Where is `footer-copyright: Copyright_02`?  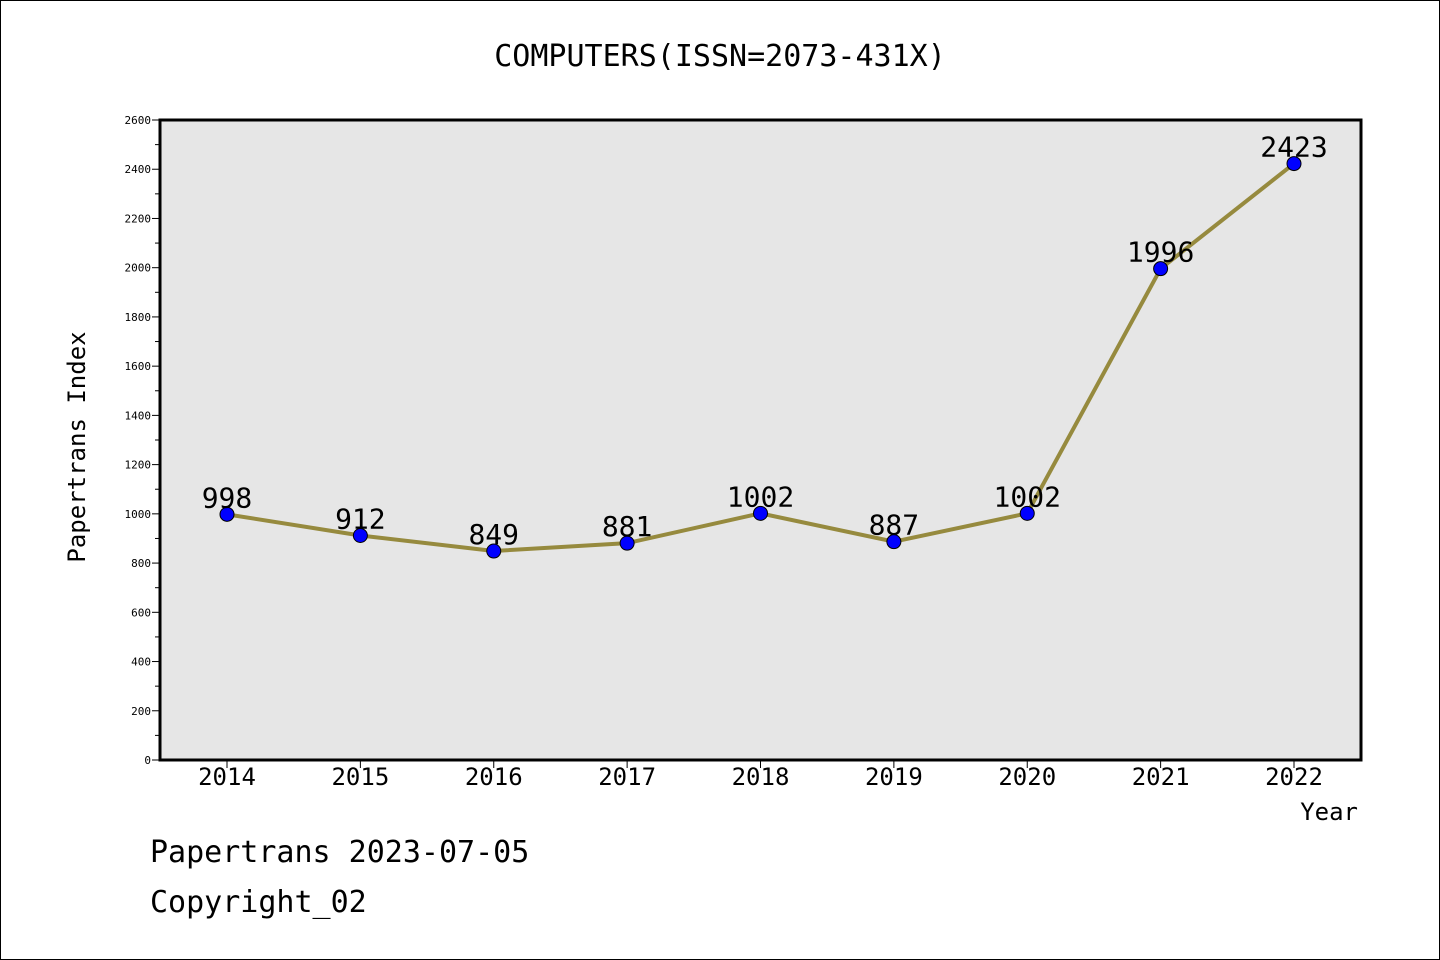 footer-copyright: Copyright_02 is located at coordinates (258, 902).